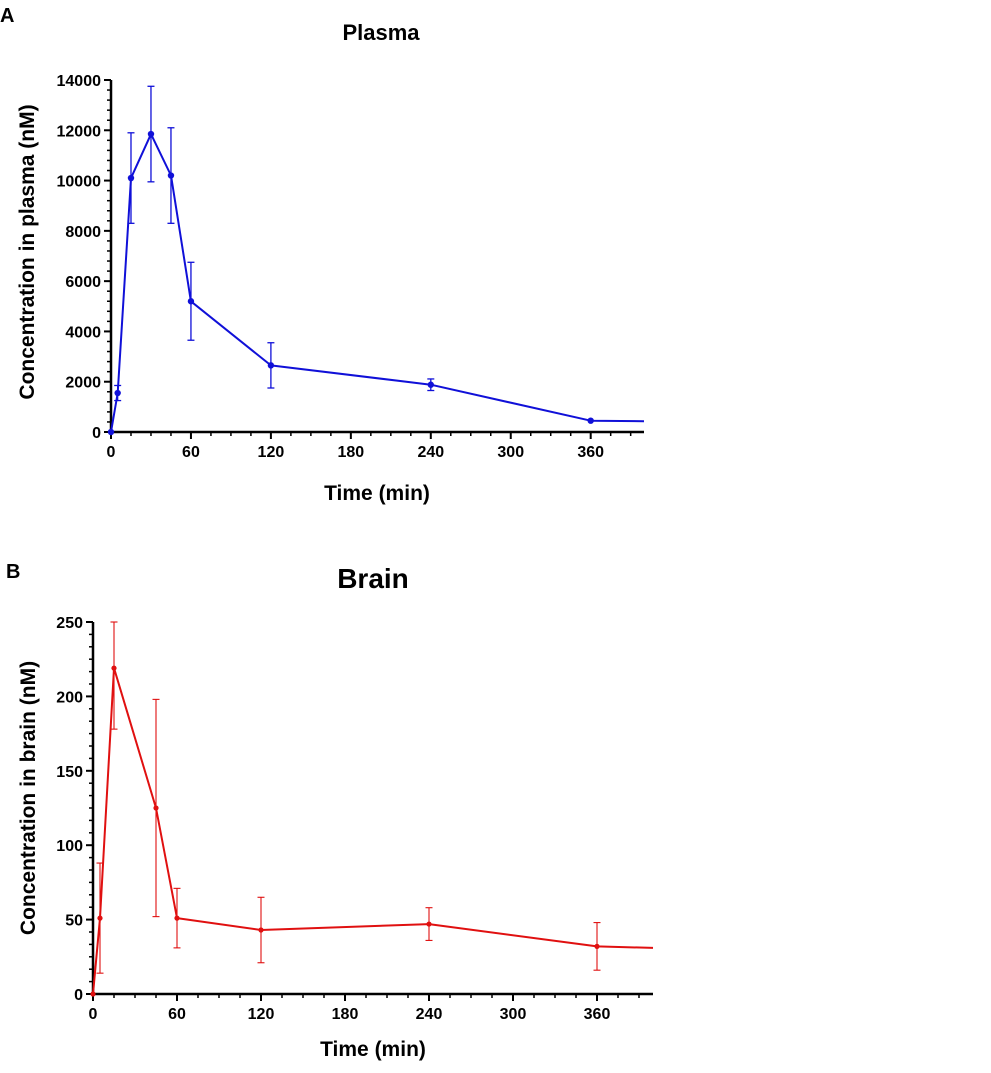 This screenshot has height=1073, width=991. Describe the element at coordinates (79, 182) in the screenshot. I see `y-tick-label: 10000` at that location.